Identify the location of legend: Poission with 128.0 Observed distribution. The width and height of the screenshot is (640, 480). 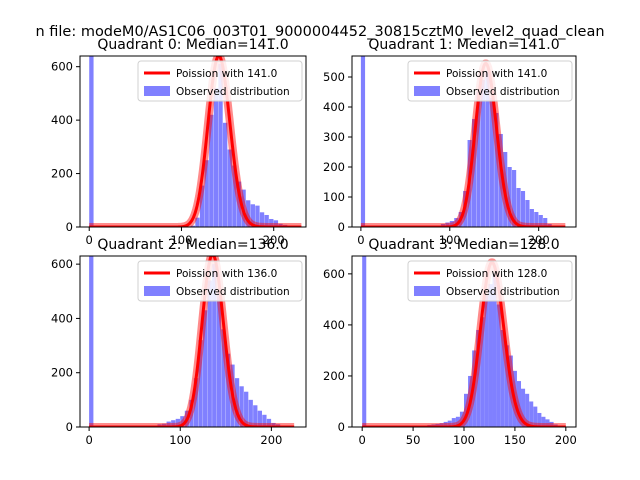
(490, 281).